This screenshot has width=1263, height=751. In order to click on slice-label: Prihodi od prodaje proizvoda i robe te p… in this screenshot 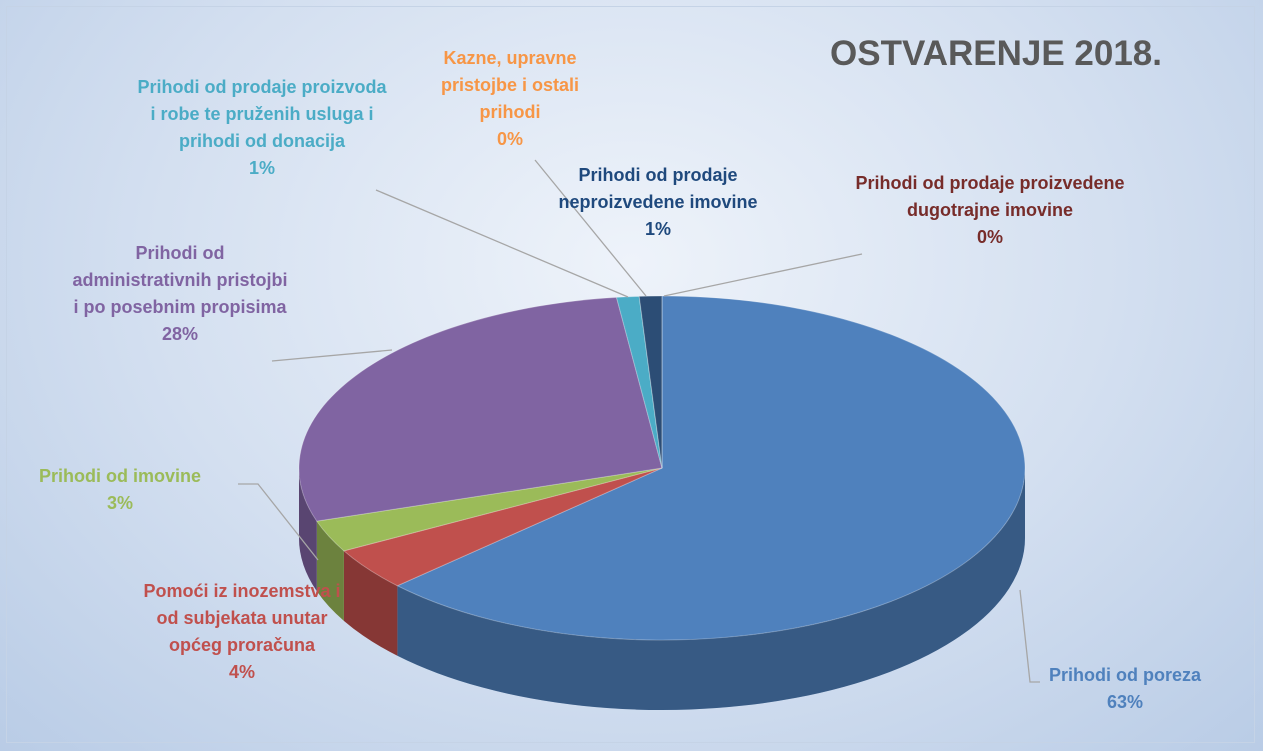, I will do `click(262, 128)`.